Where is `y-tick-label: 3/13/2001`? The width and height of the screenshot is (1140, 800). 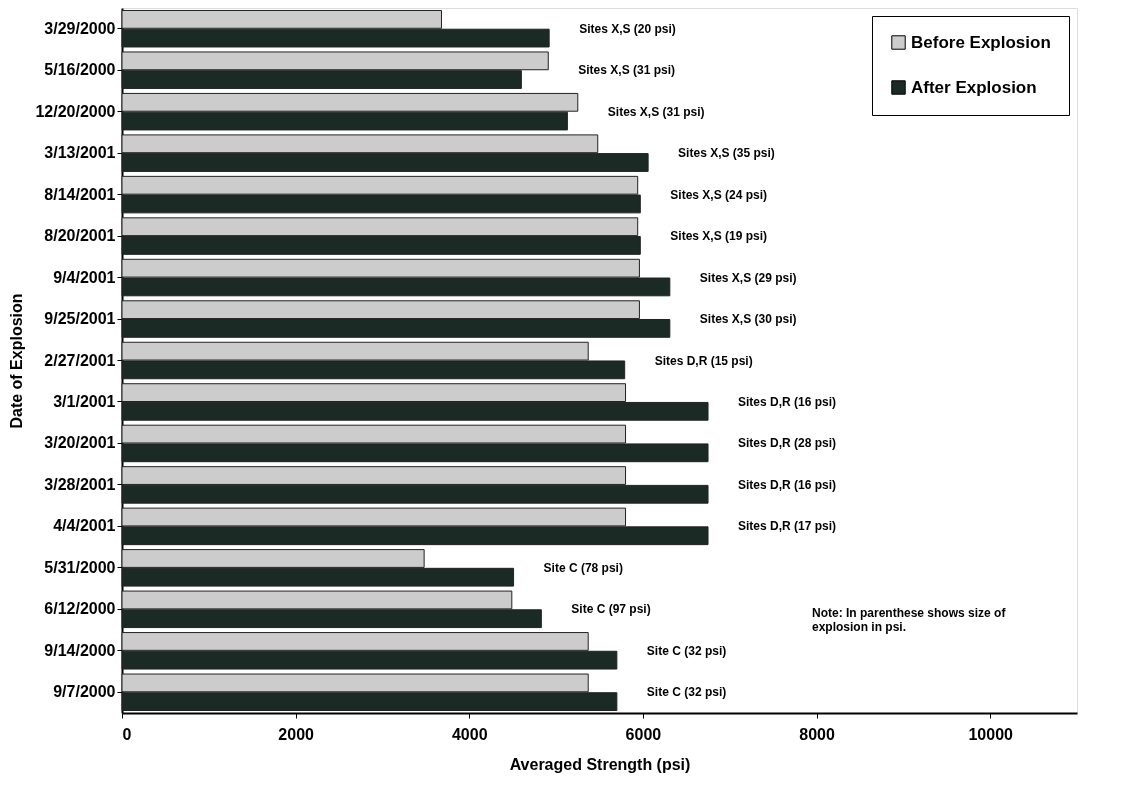
y-tick-label: 3/13/2001 is located at coordinates (80, 153).